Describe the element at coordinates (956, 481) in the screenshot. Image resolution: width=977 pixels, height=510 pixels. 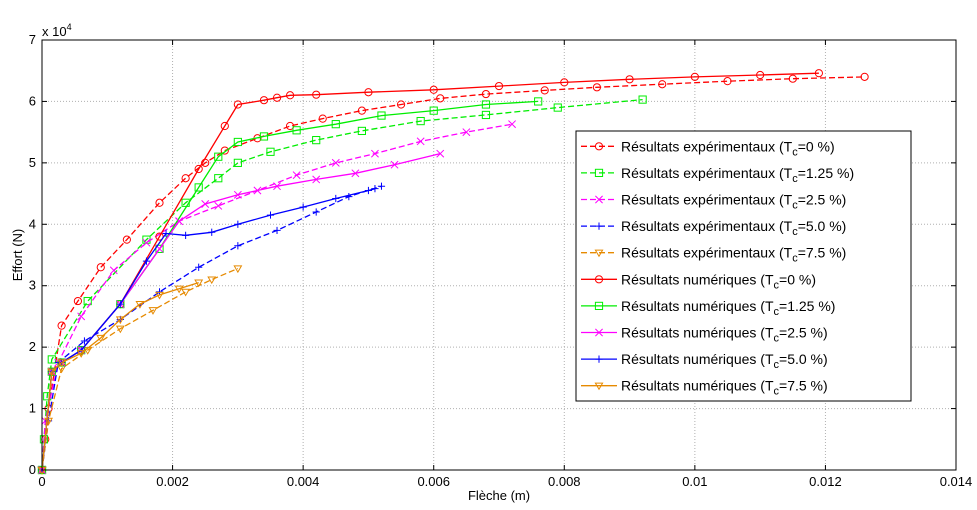
I see `x-tick-label: 0.014` at that location.